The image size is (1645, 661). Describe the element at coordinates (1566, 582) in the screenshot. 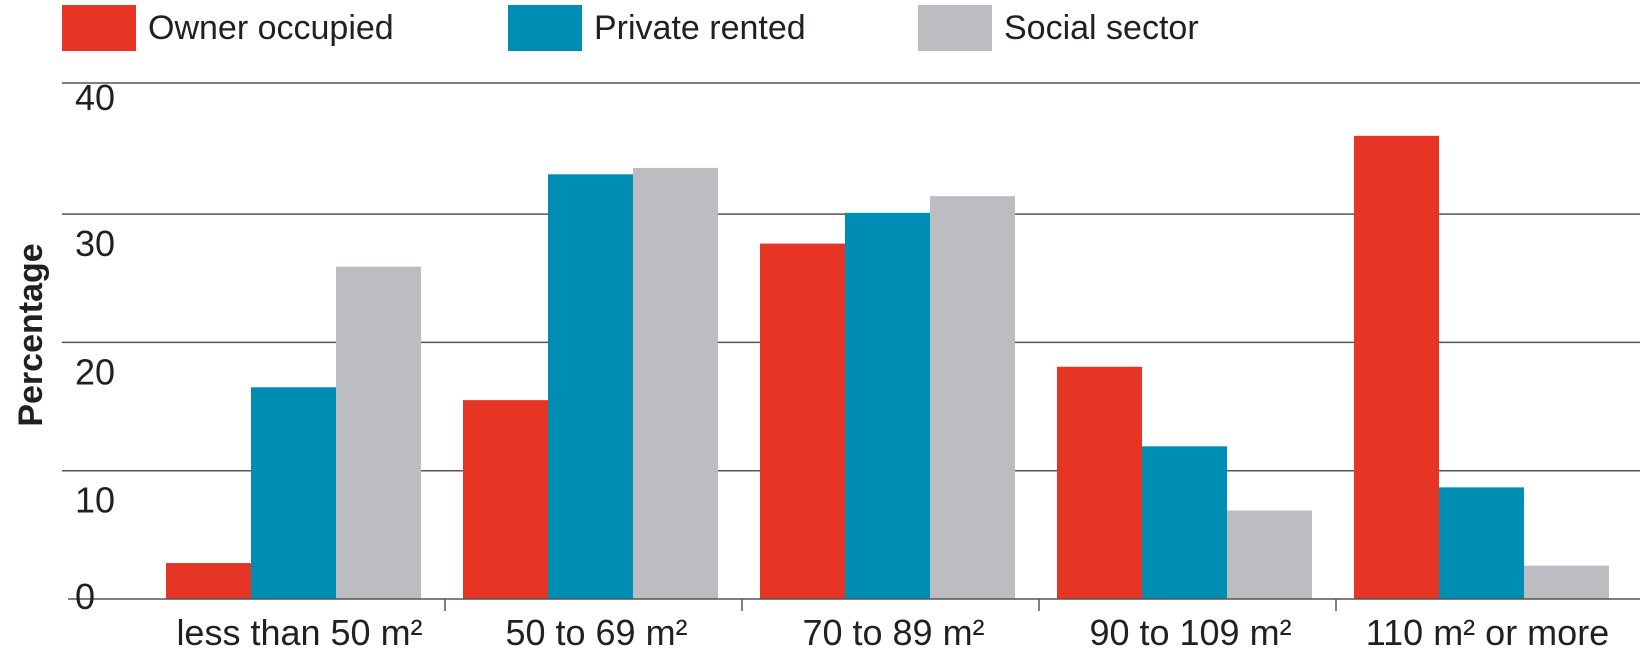

I see `bar-social-sector-110-m-or-more` at that location.